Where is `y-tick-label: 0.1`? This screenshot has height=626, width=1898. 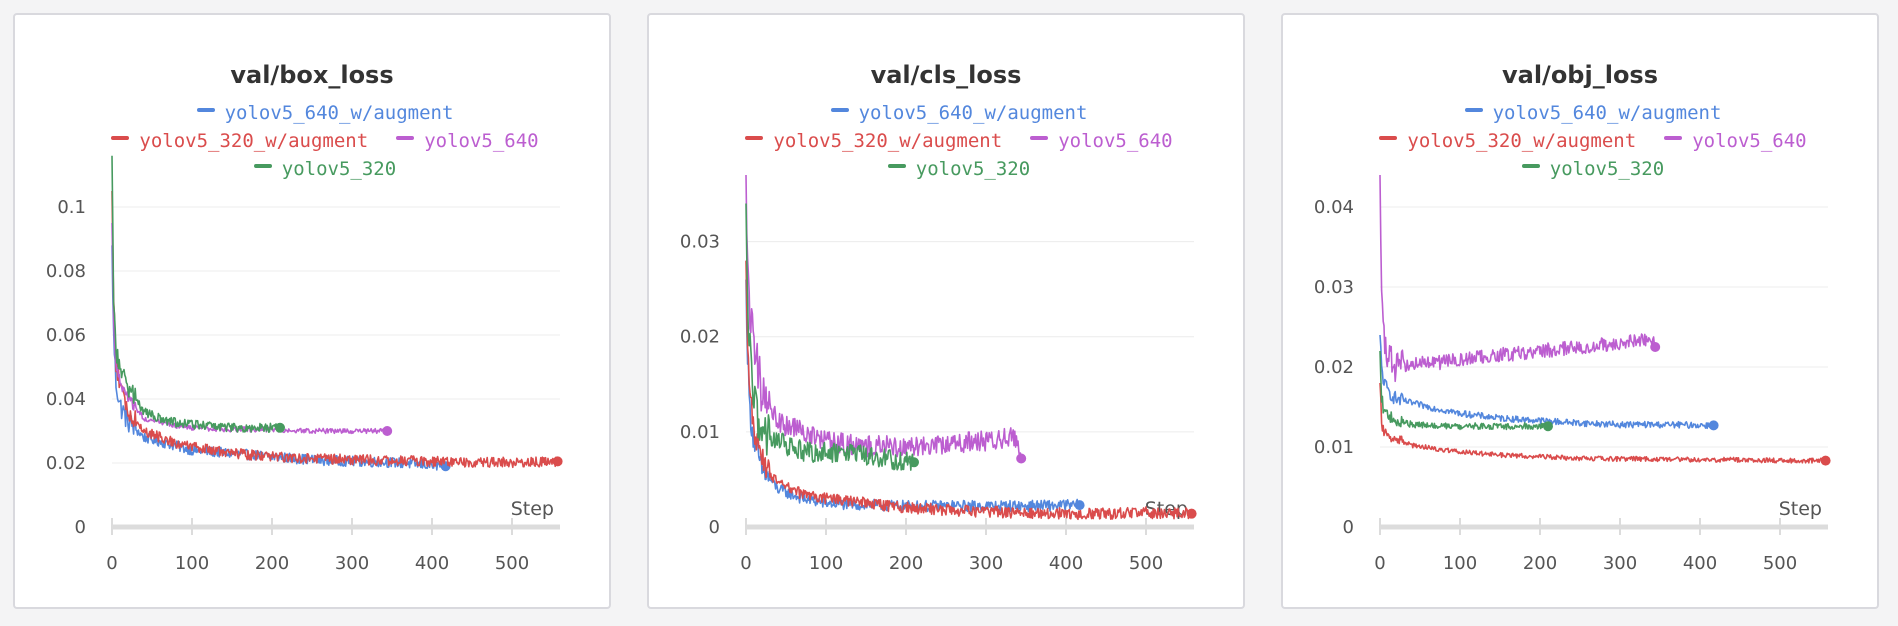 y-tick-label: 0.1 is located at coordinates (71, 207).